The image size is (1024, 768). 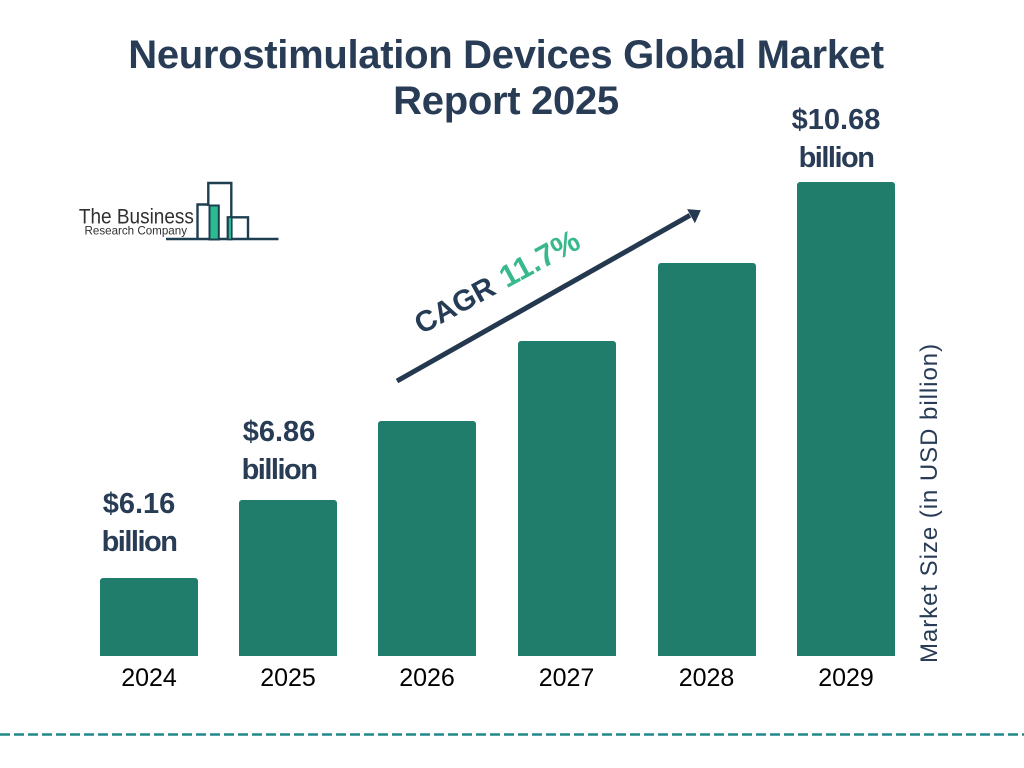 I want to click on svg-text: The Business, so click(x=136, y=216).